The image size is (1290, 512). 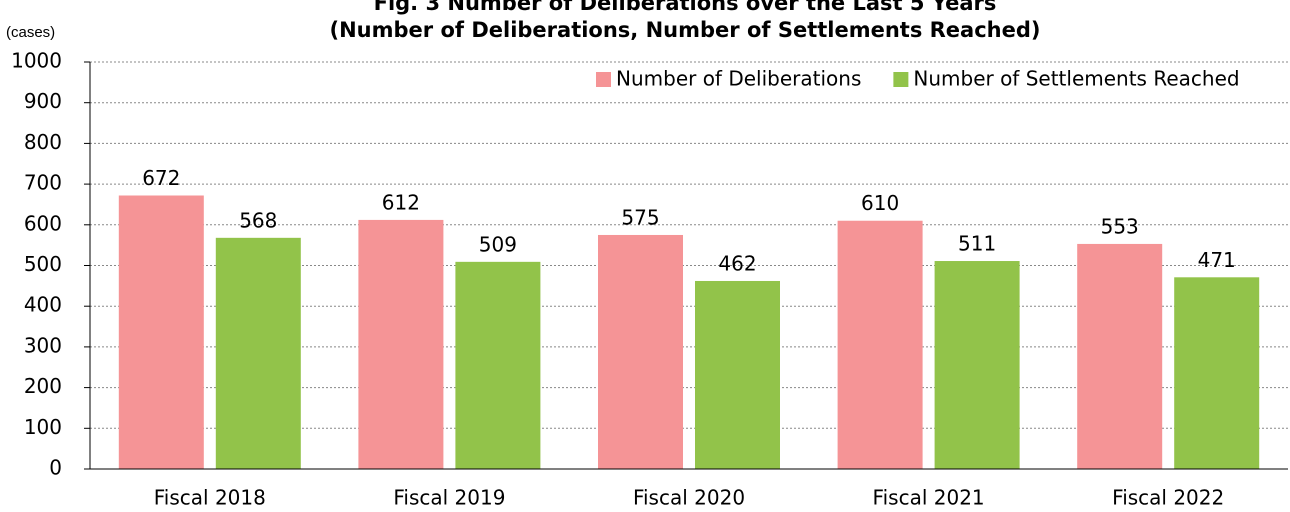 I want to click on legend-label: Number of Settlements Reached, so click(x=1076, y=79).